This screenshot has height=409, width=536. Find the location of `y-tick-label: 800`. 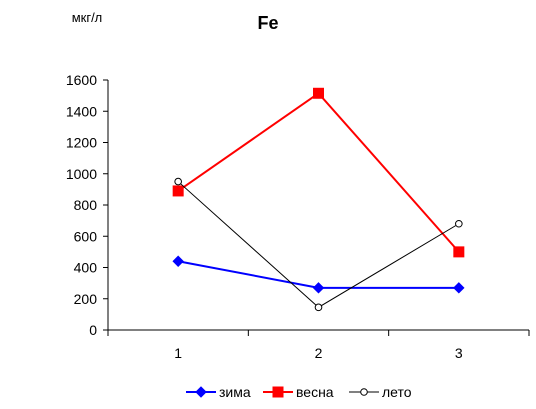

y-tick-label: 800 is located at coordinates (86, 205).